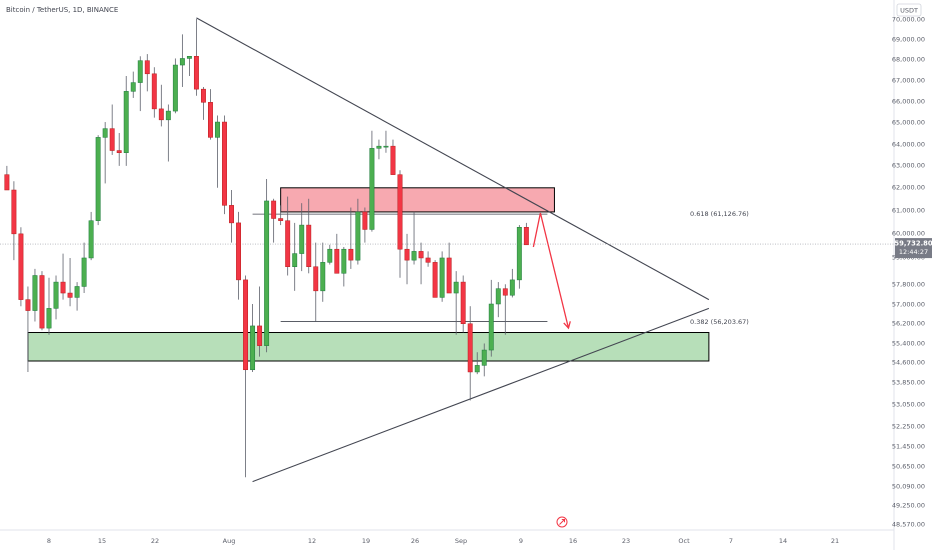  Describe the element at coordinates (626, 541) in the screenshot. I see `time-axis-label: 23` at that location.